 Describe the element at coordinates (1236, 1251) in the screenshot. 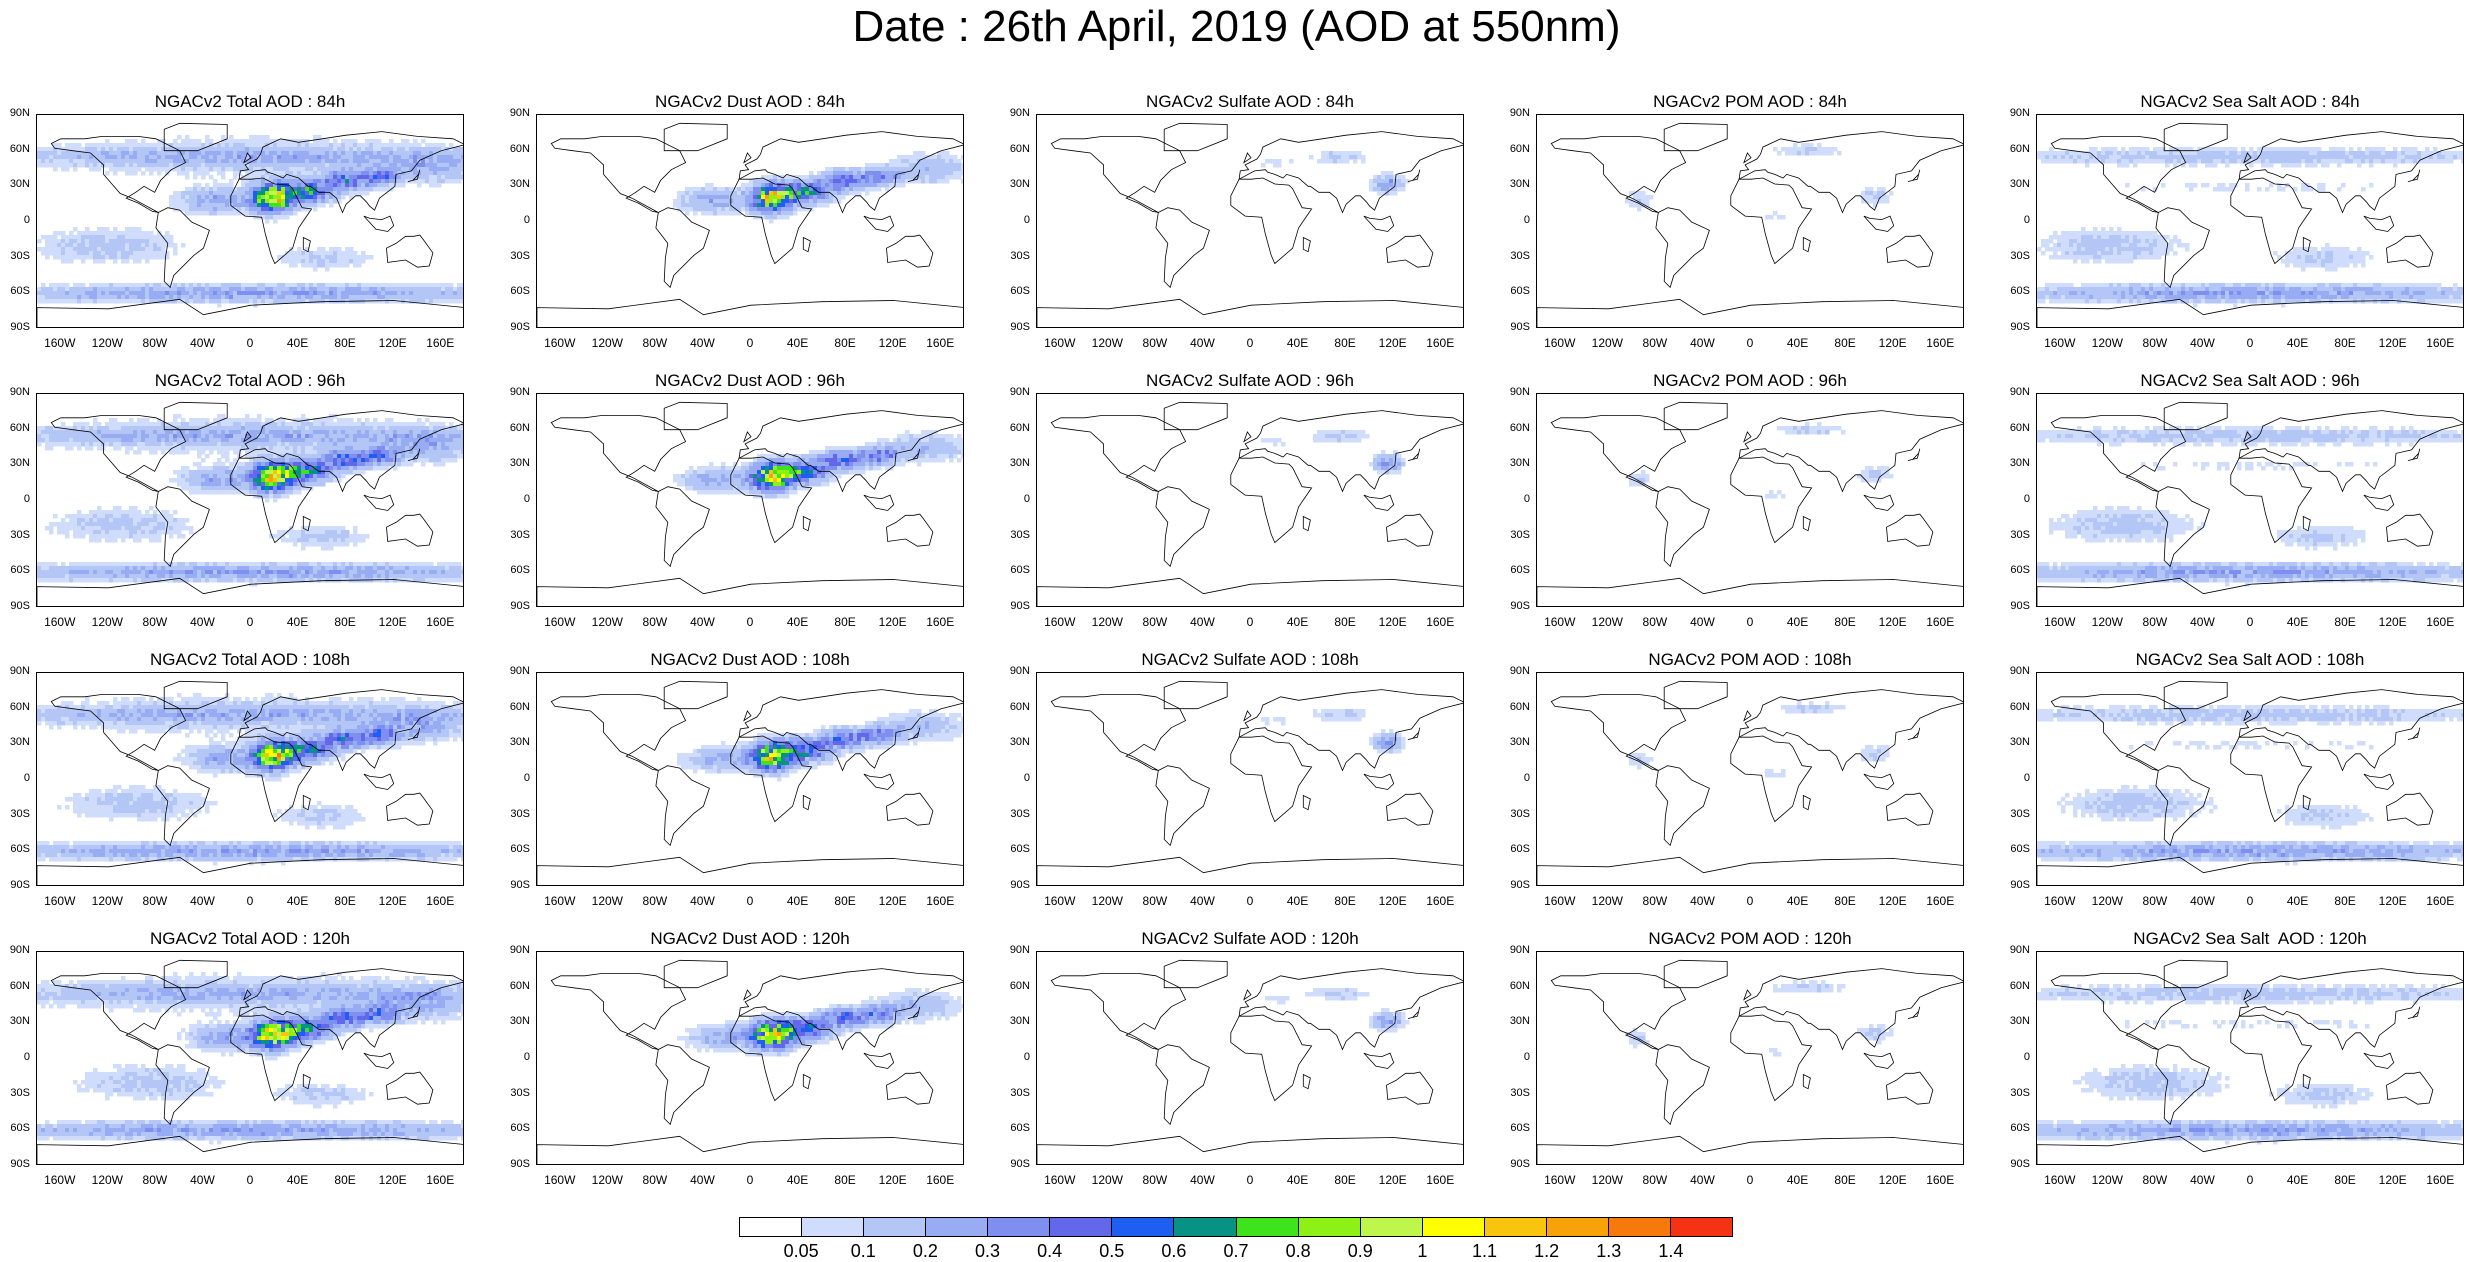

I see `colorbar-label: 0.7` at that location.